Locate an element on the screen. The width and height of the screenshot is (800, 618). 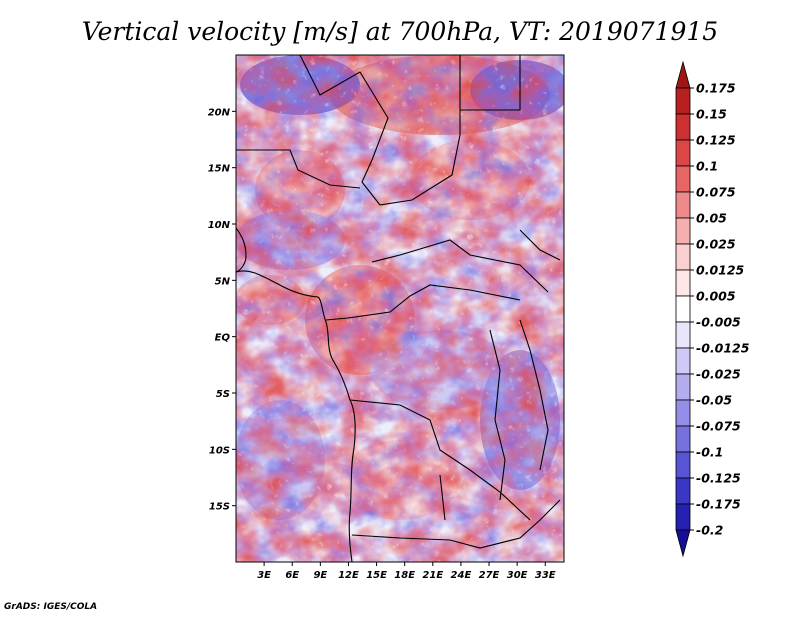
lon-tick-label: 6E is located at coordinates (292, 575).